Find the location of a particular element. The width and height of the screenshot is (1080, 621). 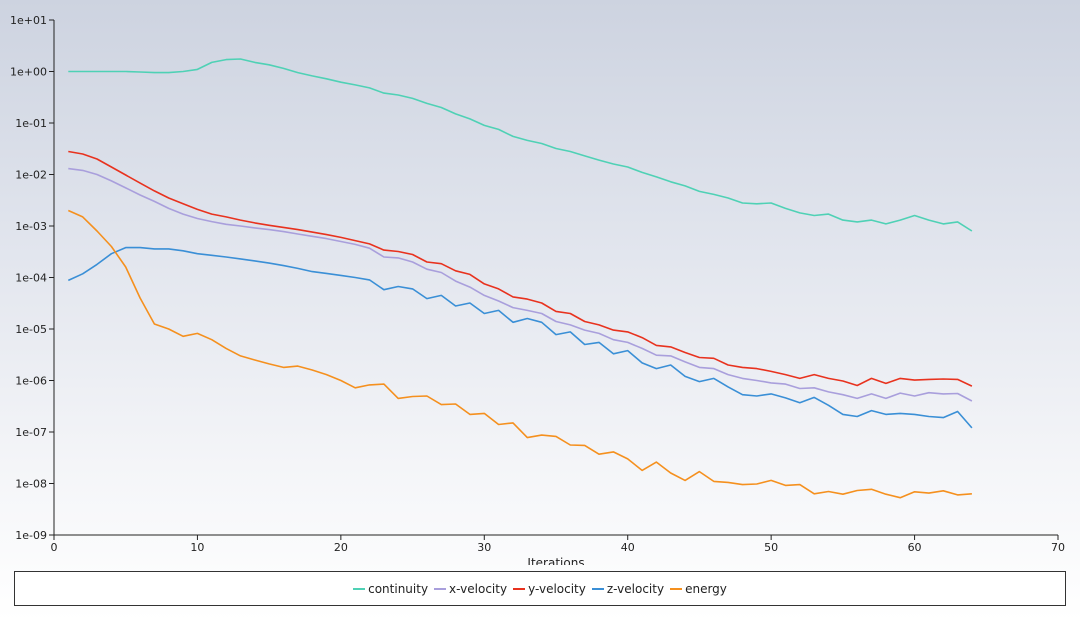

legend-label: x-velocity is located at coordinates (478, 588).